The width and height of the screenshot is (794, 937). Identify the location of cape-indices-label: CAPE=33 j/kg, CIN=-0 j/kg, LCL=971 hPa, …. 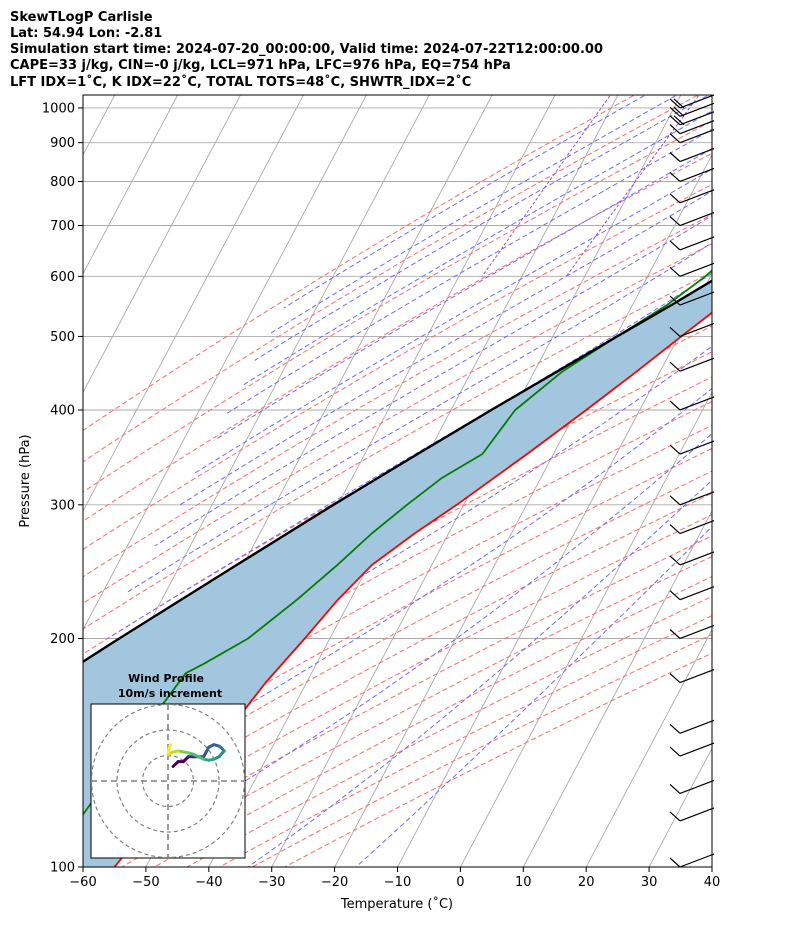
(260, 65).